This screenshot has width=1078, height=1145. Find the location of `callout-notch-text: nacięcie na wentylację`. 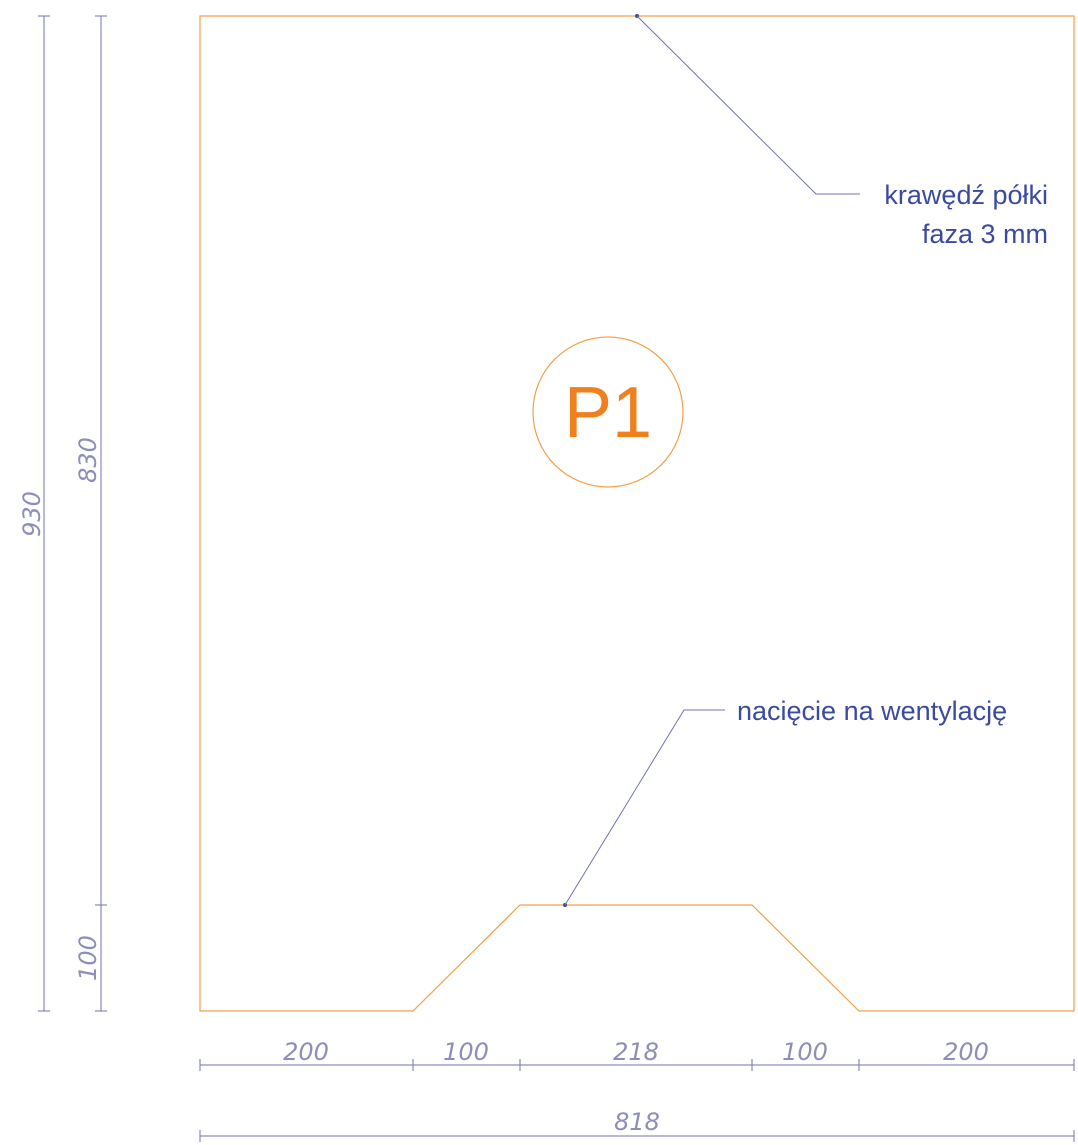

callout-notch-text: nacięcie na wentylację is located at coordinates (872, 711).